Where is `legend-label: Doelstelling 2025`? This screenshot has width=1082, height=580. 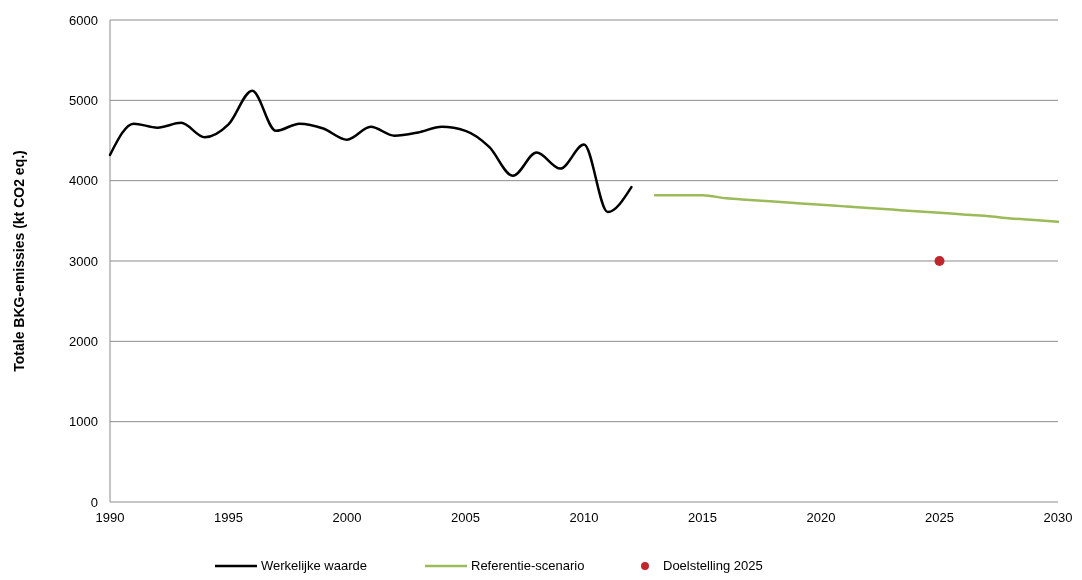
legend-label: Doelstelling 2025 is located at coordinates (713, 565).